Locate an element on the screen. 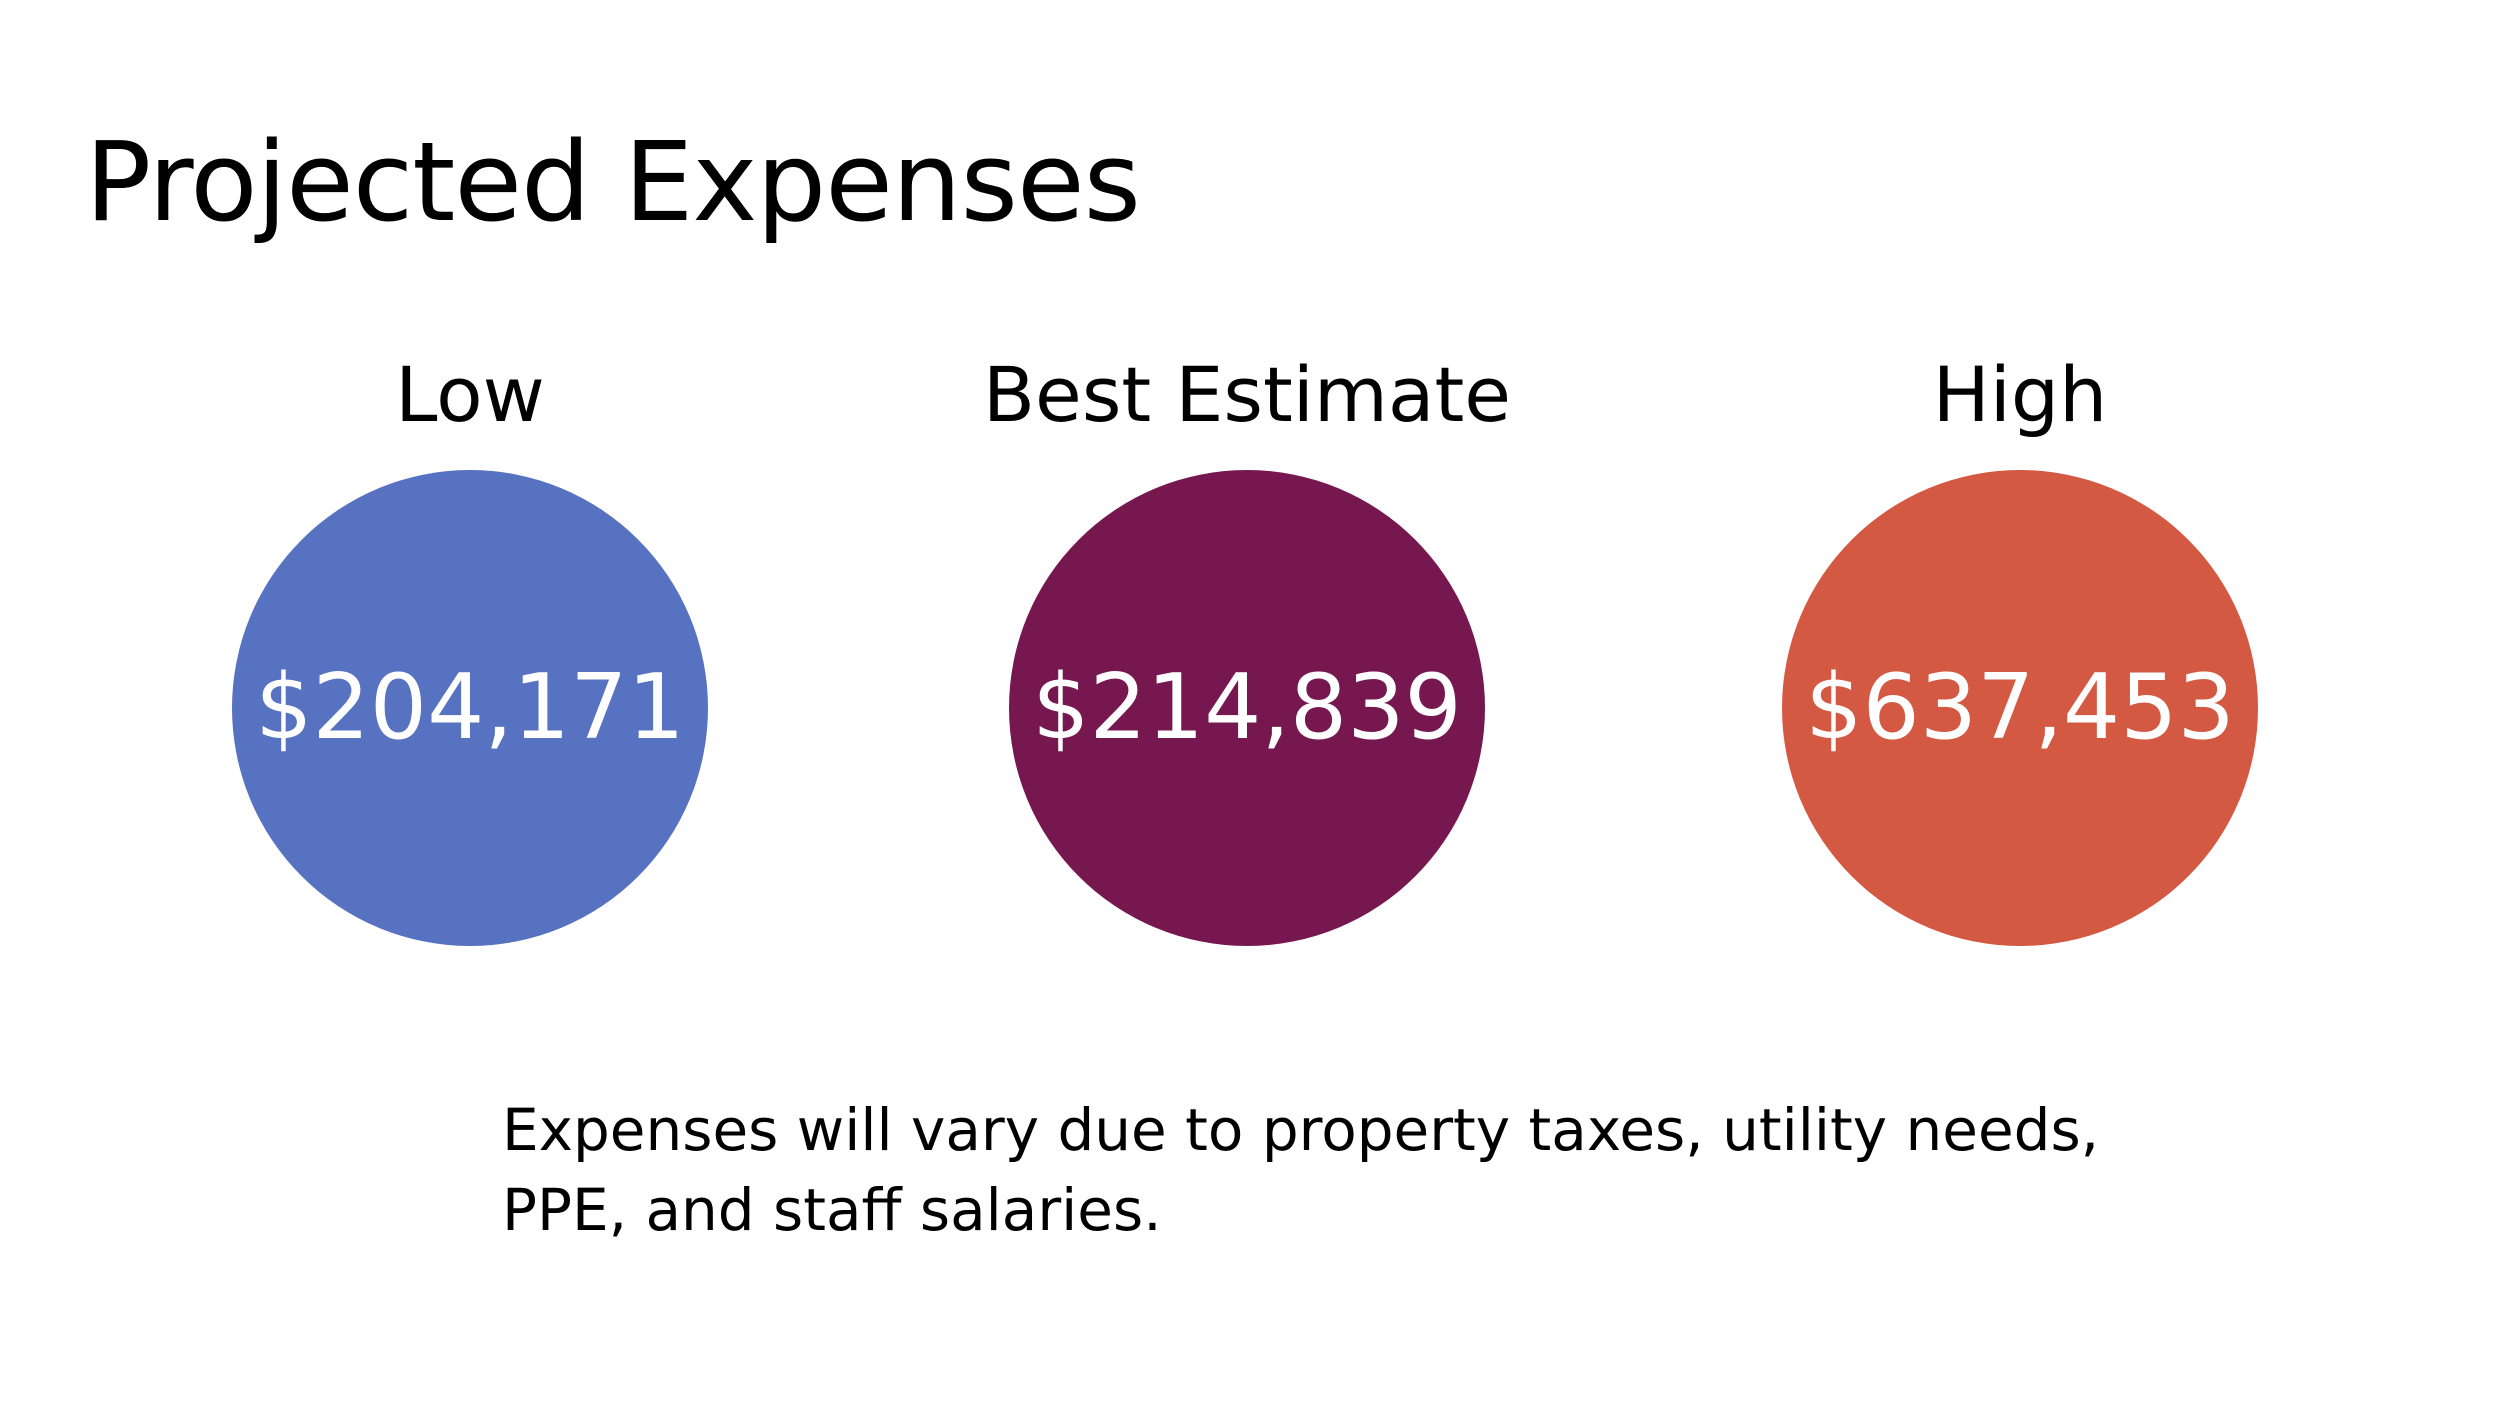  scenario-low: Low $204,171 is located at coordinates (470, 650).